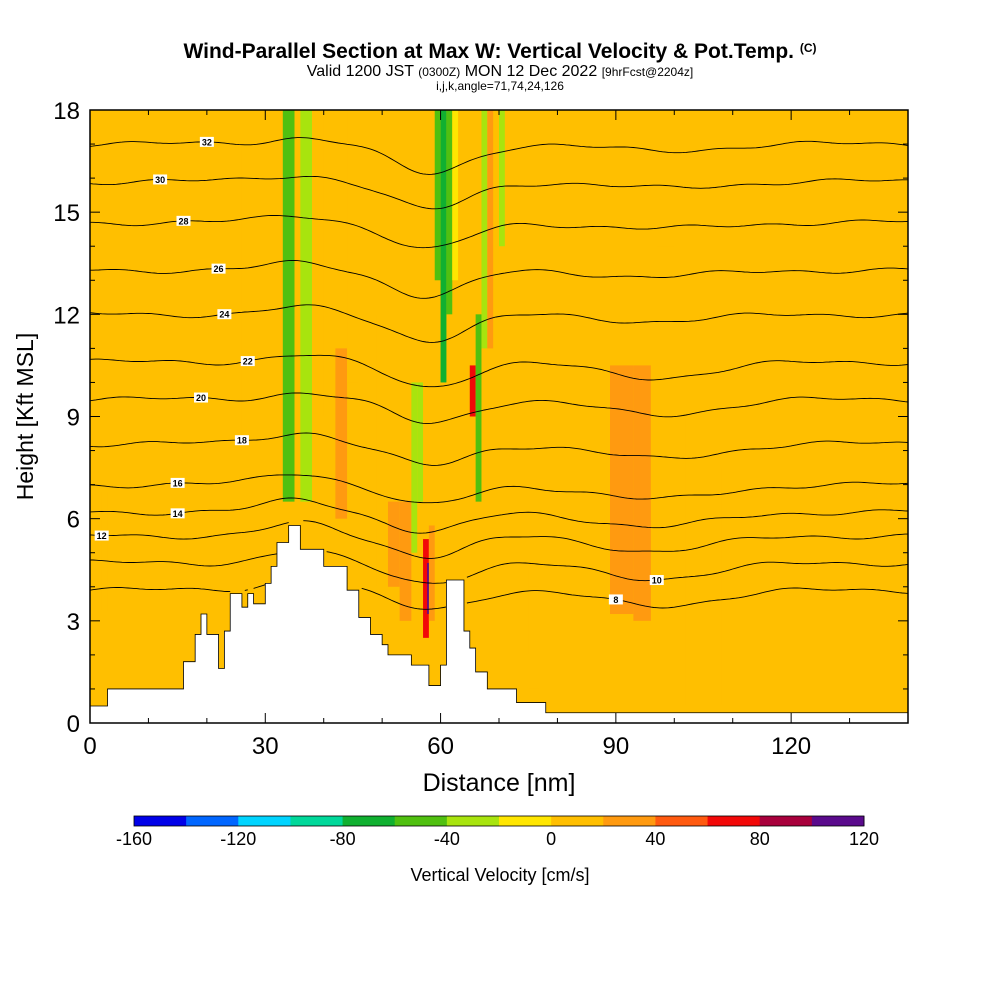 This screenshot has height=1000, width=1000. What do you see at coordinates (808, 48) in the screenshot?
I see `copyright-mark: (C)` at bounding box center [808, 48].